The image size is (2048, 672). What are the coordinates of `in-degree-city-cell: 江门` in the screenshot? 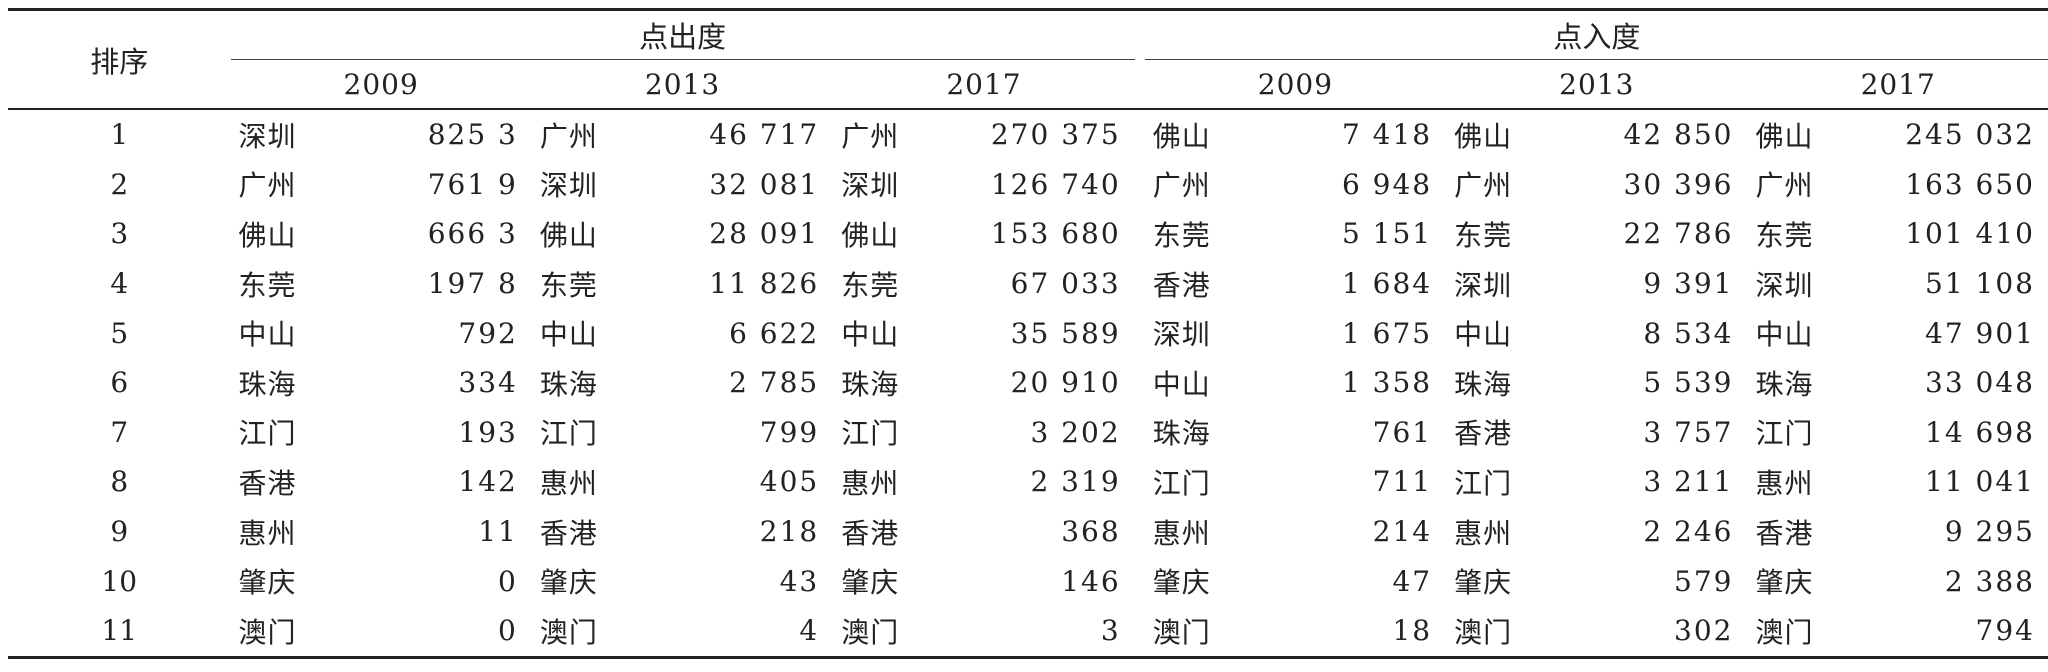 It's located at (1483, 483).